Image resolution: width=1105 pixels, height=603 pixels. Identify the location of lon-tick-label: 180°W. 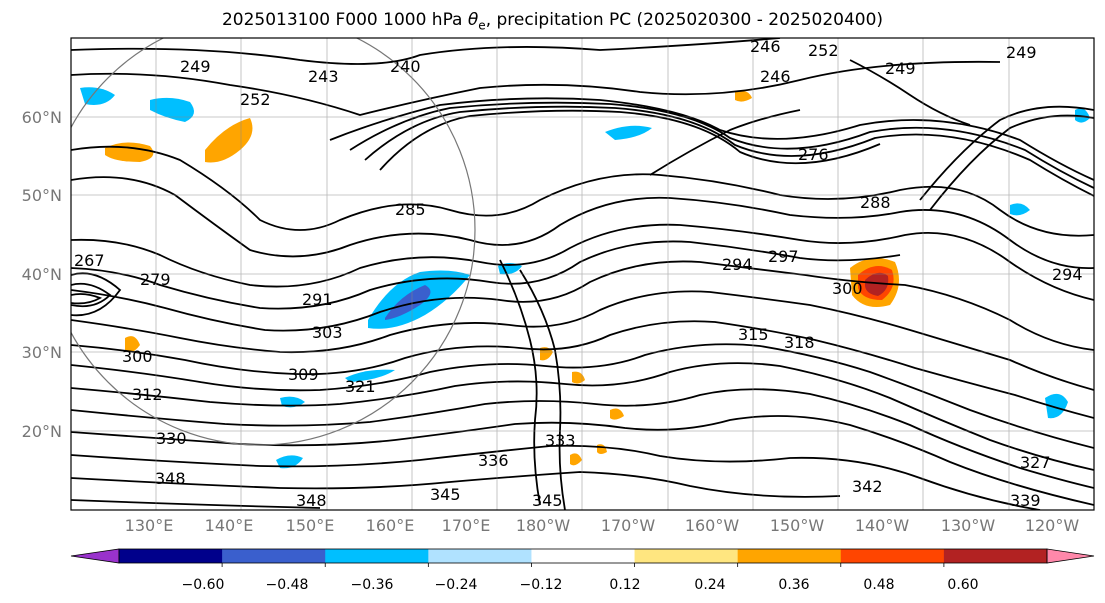
(543, 525).